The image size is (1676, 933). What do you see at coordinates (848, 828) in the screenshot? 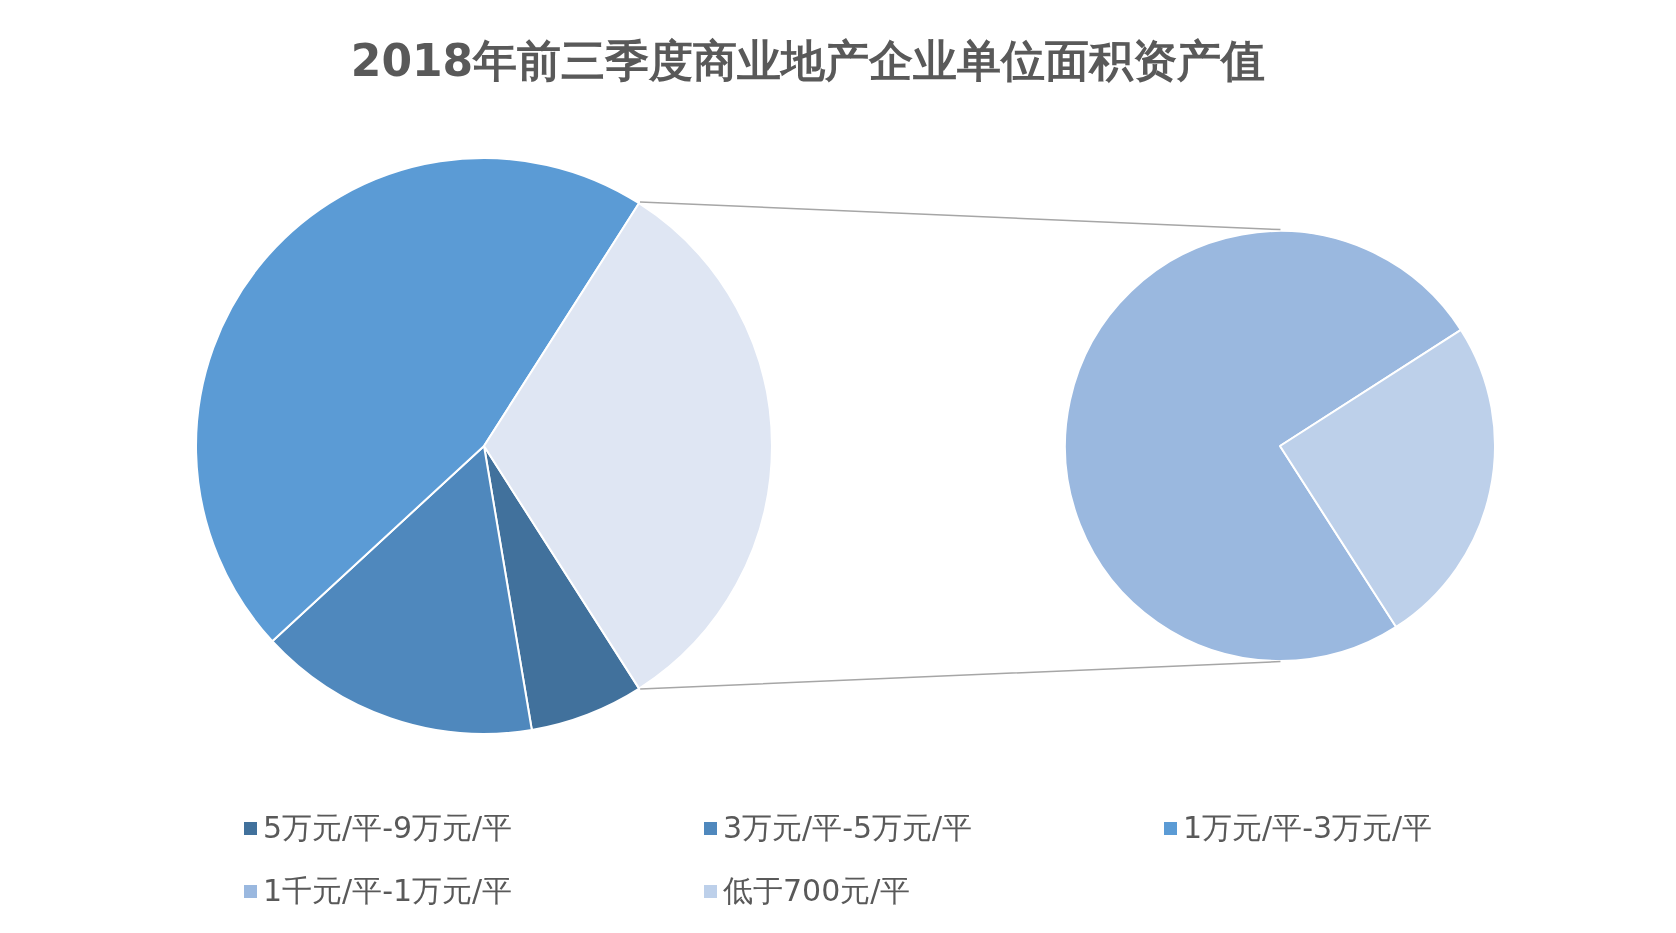
I see `legend-label: 3万元/平-5万元/平` at bounding box center [848, 828].